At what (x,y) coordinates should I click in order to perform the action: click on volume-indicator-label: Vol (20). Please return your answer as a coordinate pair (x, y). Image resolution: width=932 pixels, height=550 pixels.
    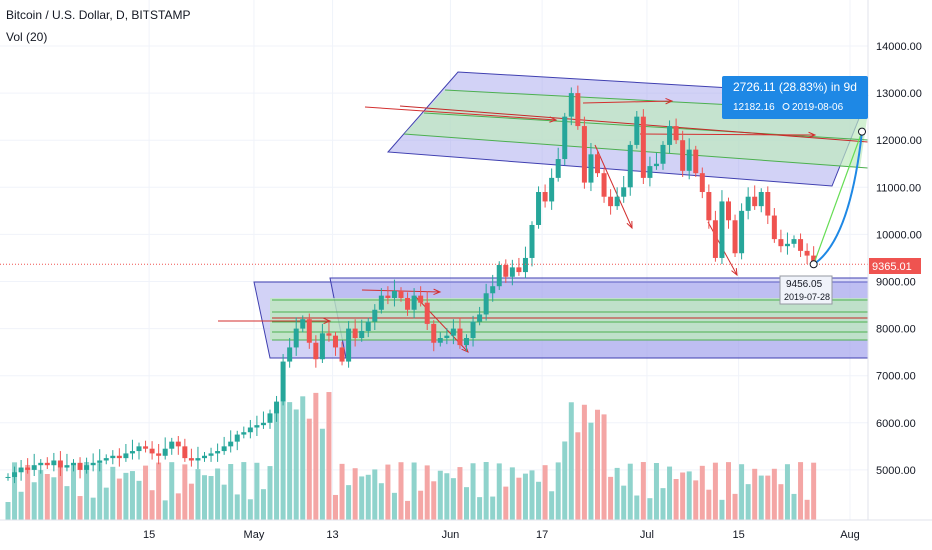
    Looking at the image, I should click on (27, 37).